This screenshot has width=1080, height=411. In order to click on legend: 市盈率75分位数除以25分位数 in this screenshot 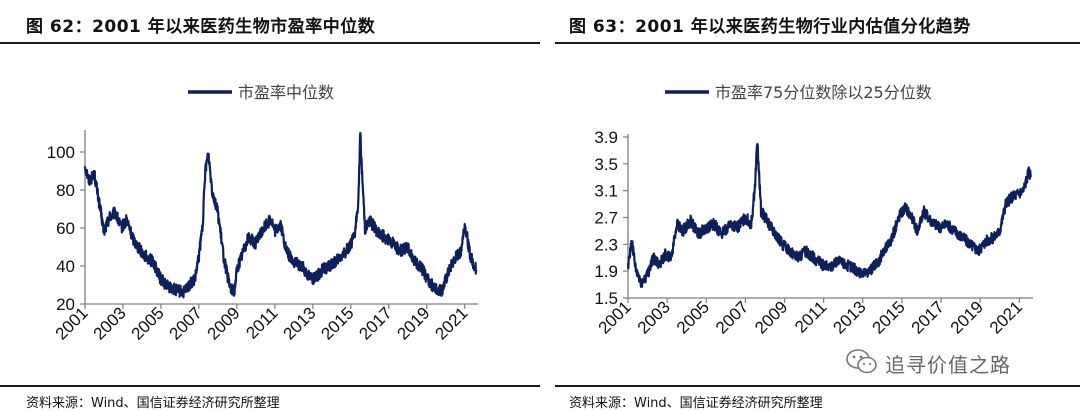, I will do `click(798, 92)`.